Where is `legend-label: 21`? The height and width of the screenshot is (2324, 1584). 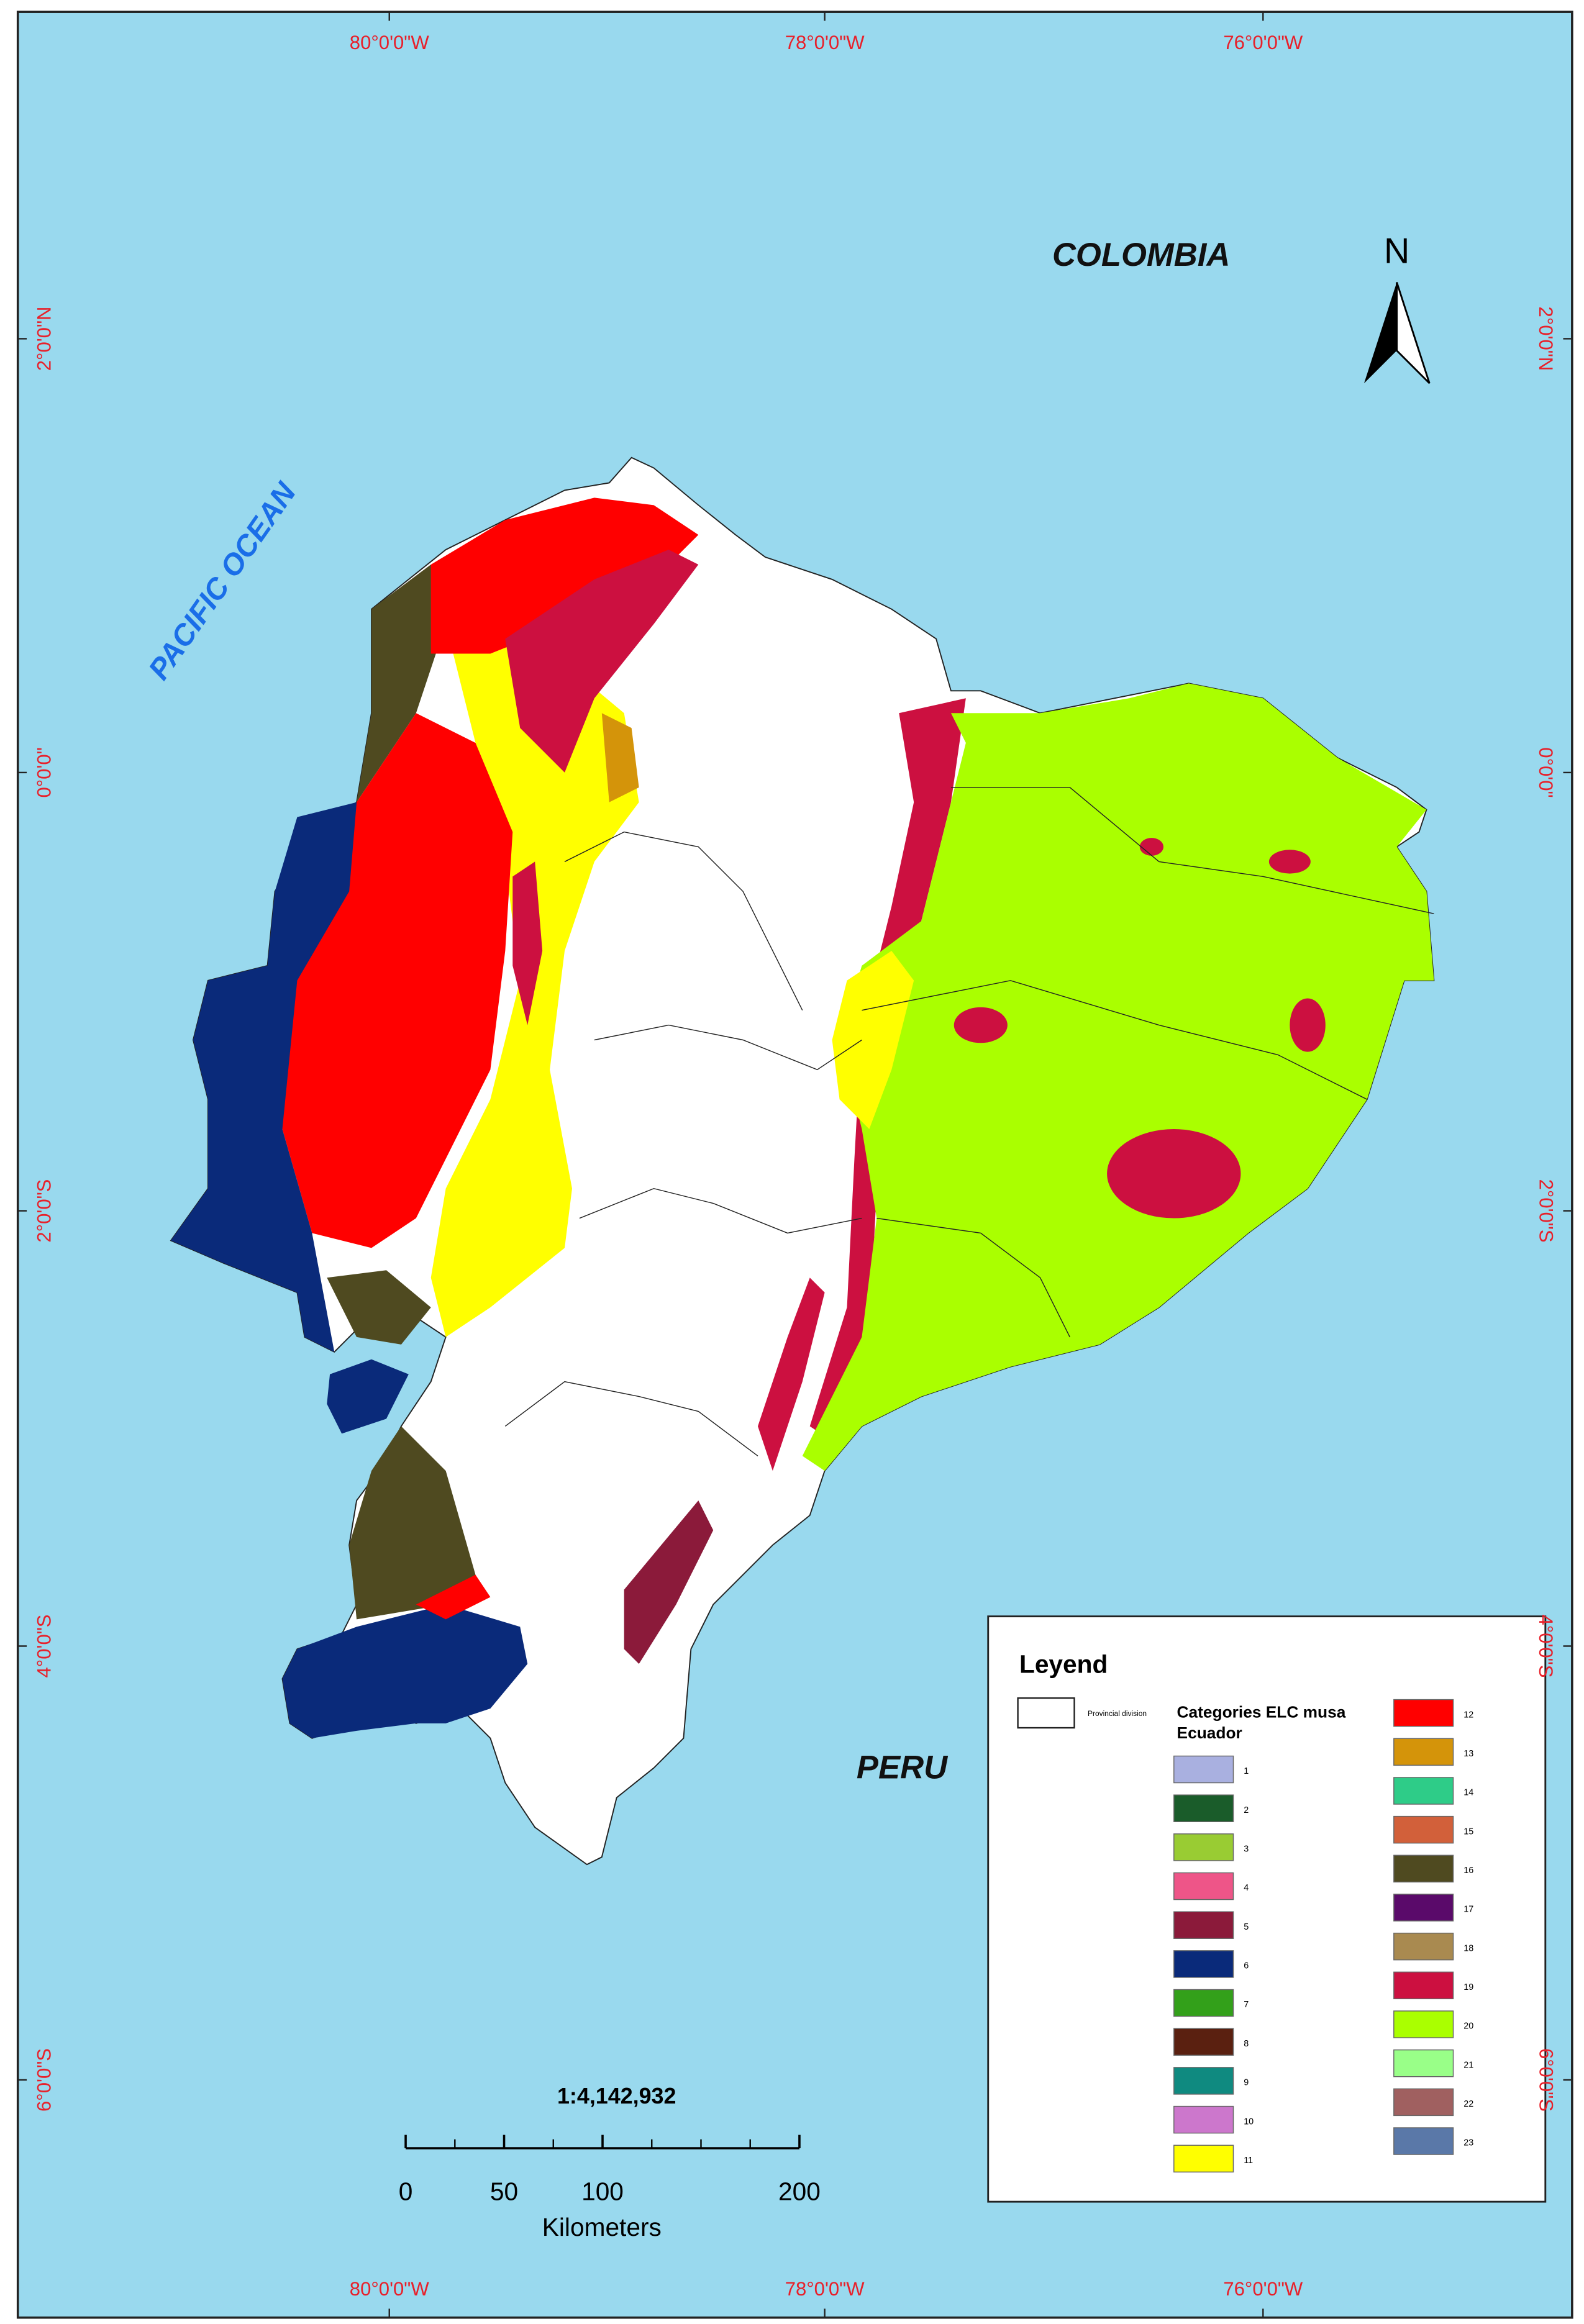 legend-label: 21 is located at coordinates (1468, 2065).